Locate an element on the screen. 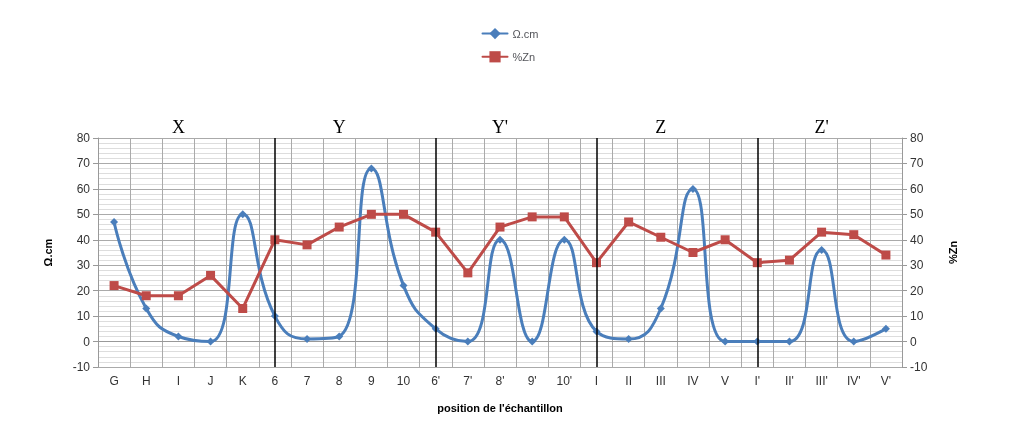 This screenshot has height=445, width=1020. y2-tick-label: 0 is located at coordinates (913, 341).